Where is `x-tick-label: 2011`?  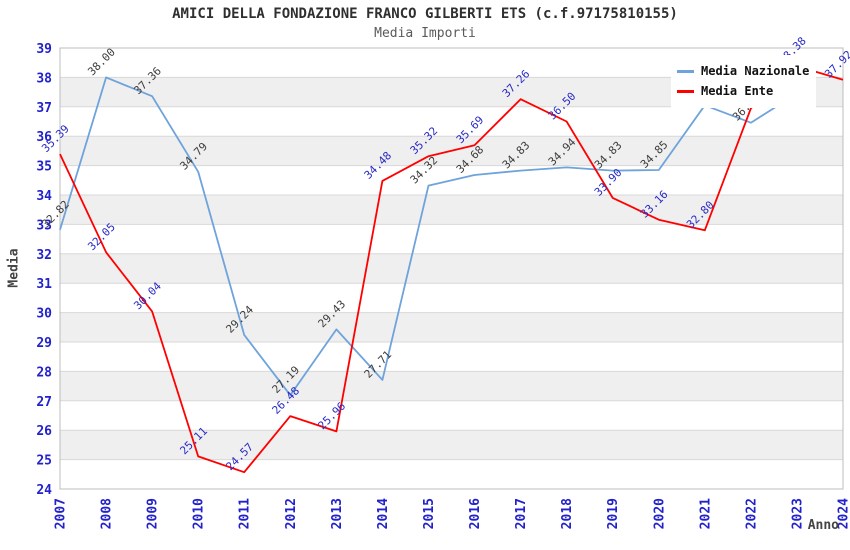 x-tick-label: 2011 is located at coordinates (245, 513).